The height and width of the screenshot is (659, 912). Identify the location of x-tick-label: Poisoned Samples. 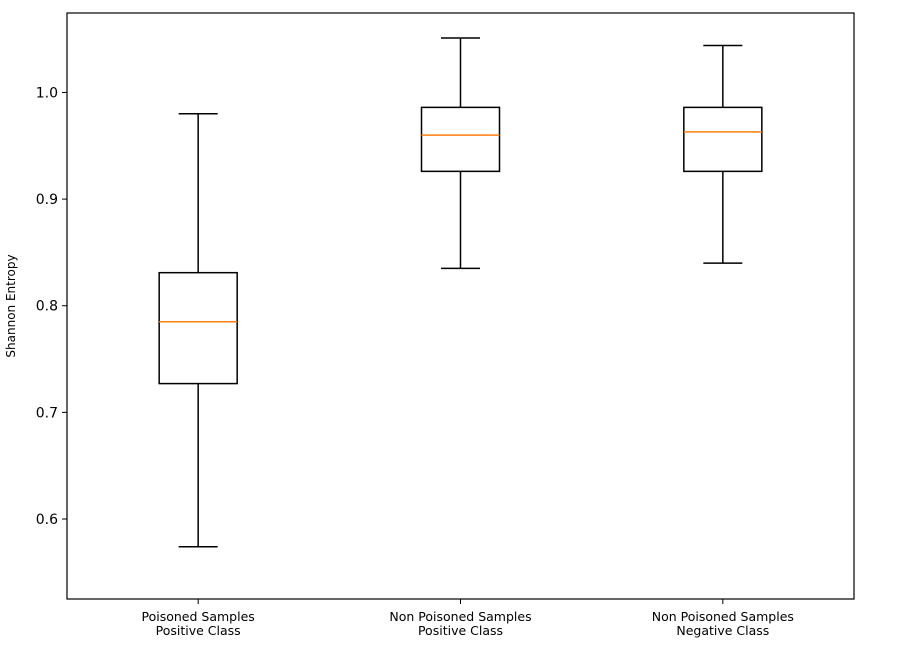
(198, 616).